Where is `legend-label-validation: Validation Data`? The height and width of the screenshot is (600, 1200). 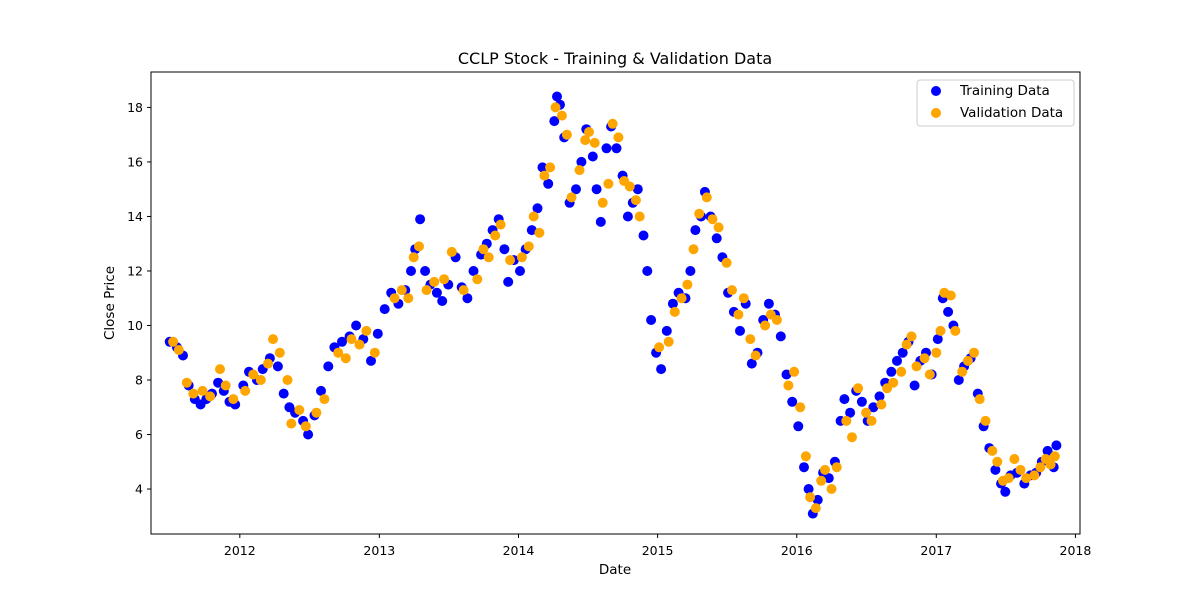
legend-label-validation: Validation Data is located at coordinates (1011, 113).